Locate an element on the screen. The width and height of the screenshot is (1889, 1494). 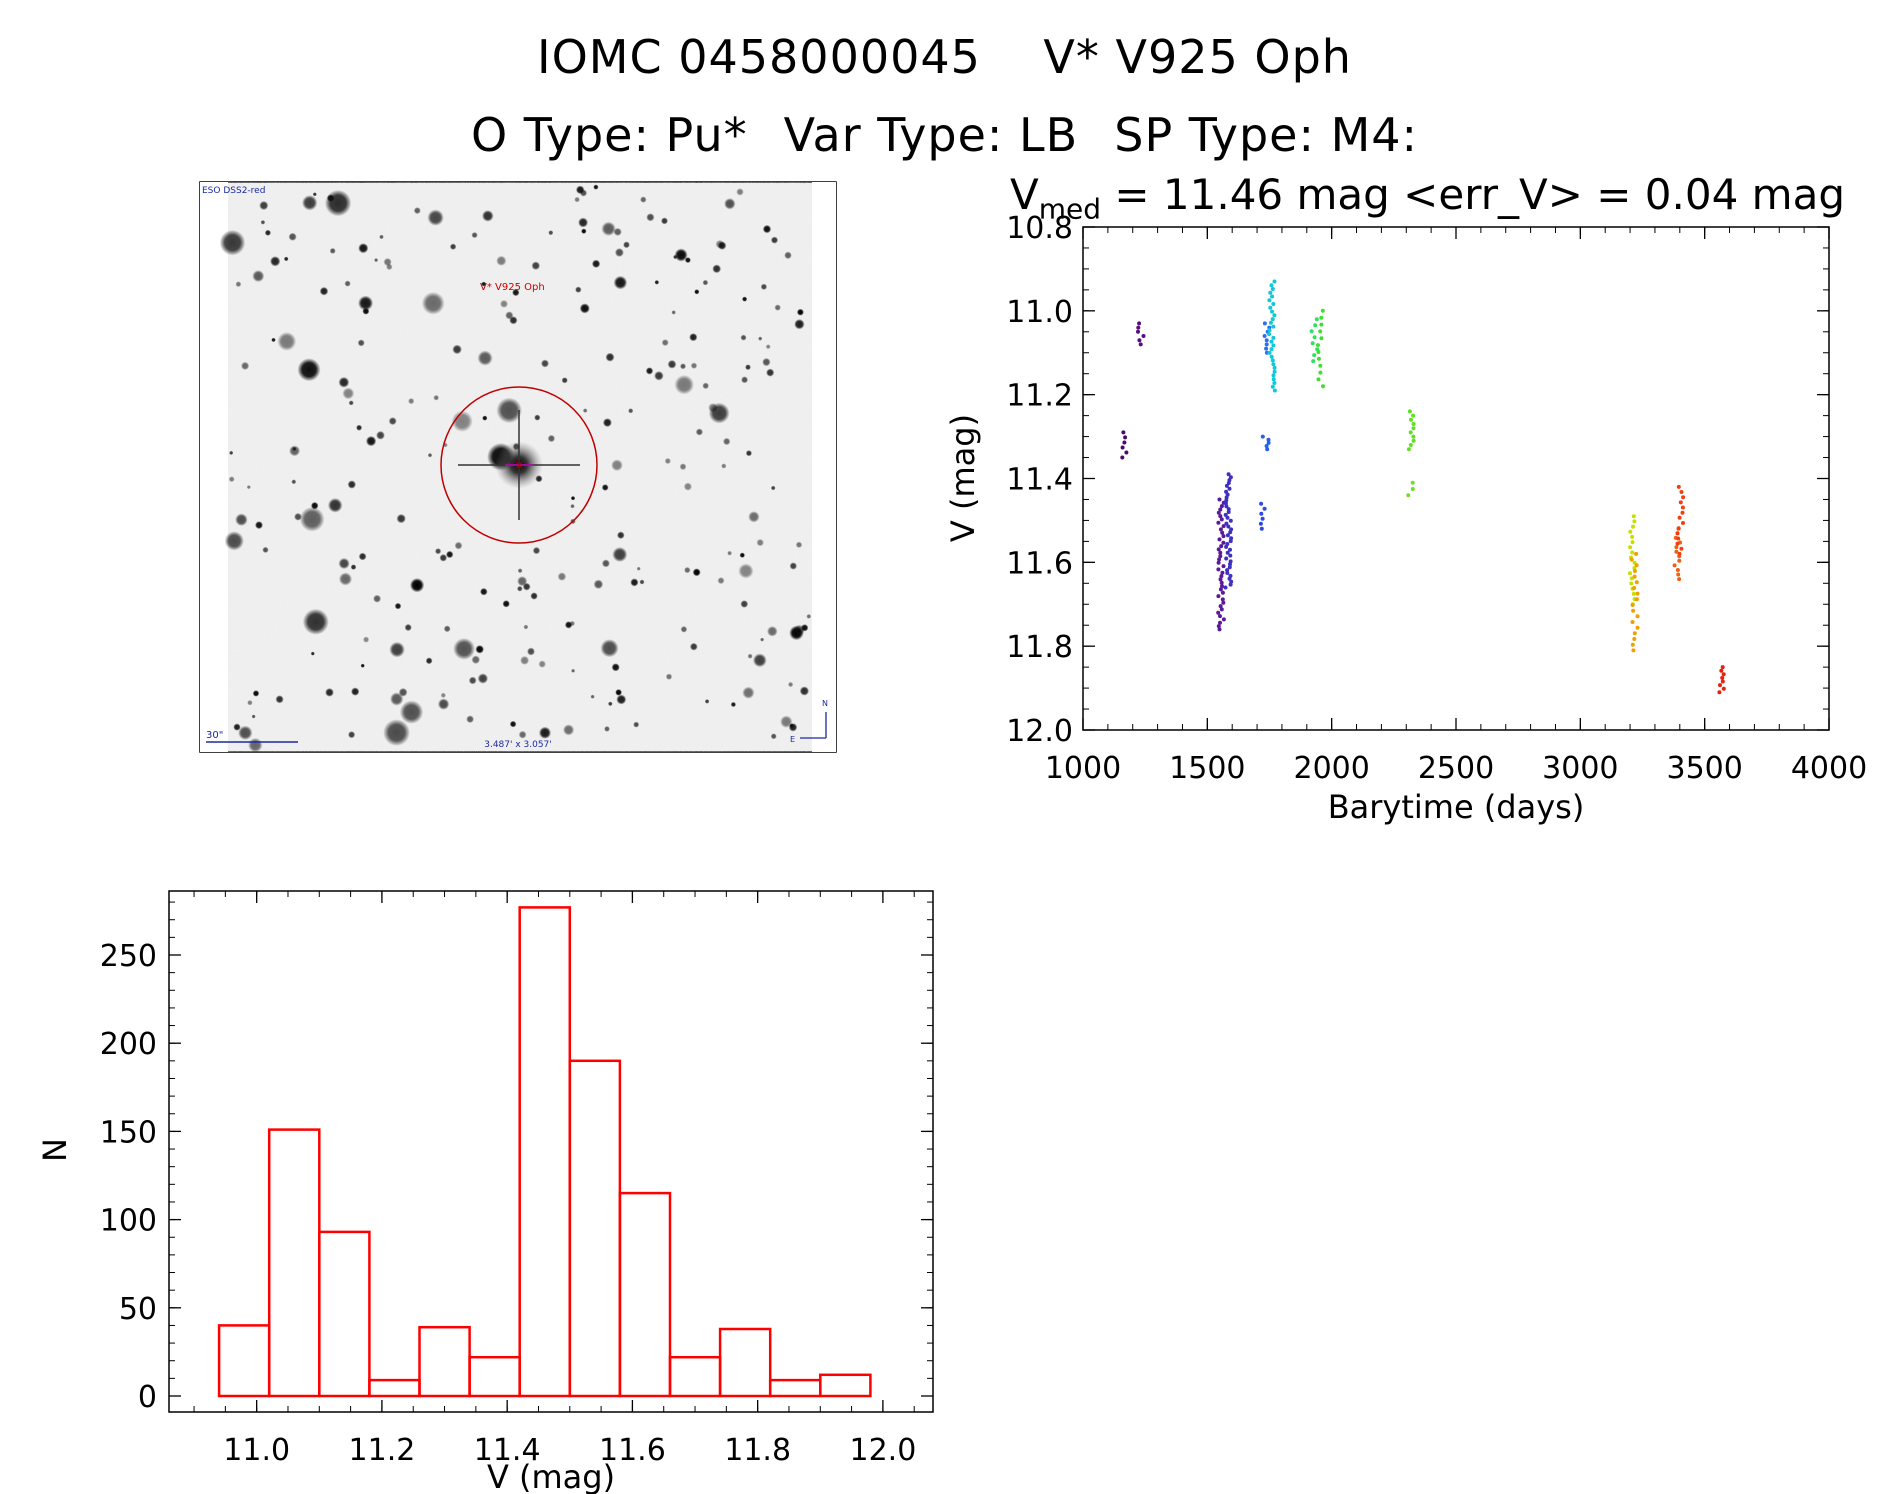
page-title: IOMC 0458000045 V* V925 Oph is located at coordinates (944, 57).